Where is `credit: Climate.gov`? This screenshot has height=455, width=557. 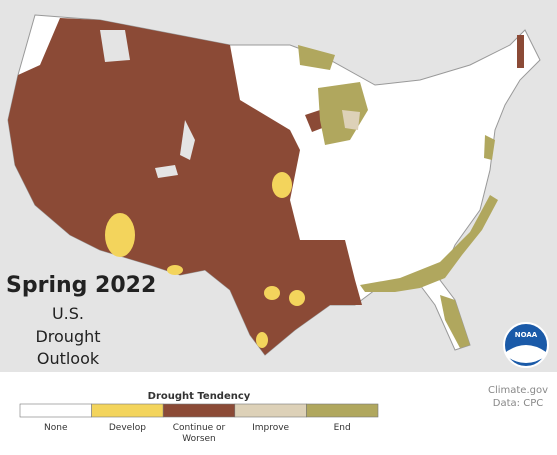 credit: Climate.gov is located at coordinates (518, 390).